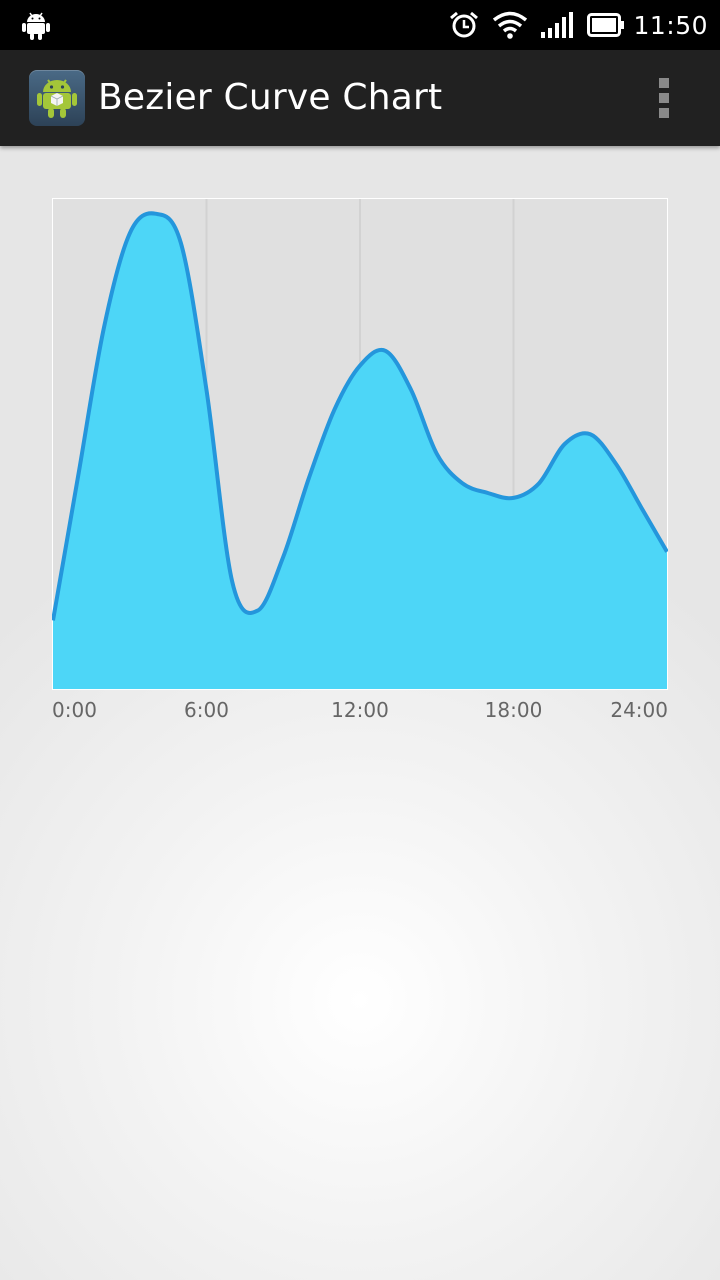  Describe the element at coordinates (270, 97) in the screenshot. I see `page-title: Bezier Curve Chart` at that location.